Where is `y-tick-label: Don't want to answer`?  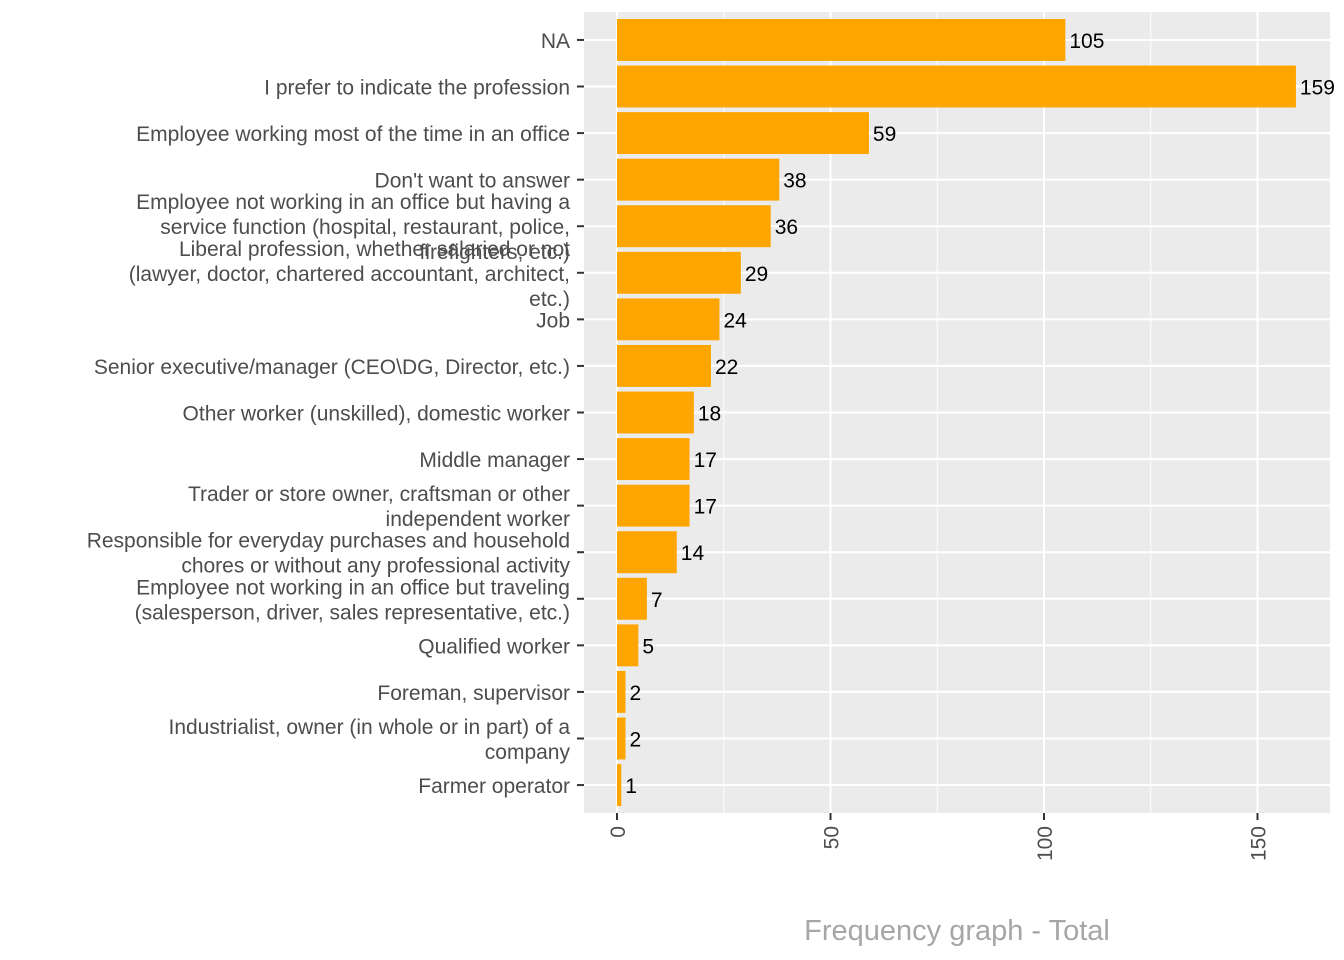 y-tick-label: Don't want to answer is located at coordinates (472, 181).